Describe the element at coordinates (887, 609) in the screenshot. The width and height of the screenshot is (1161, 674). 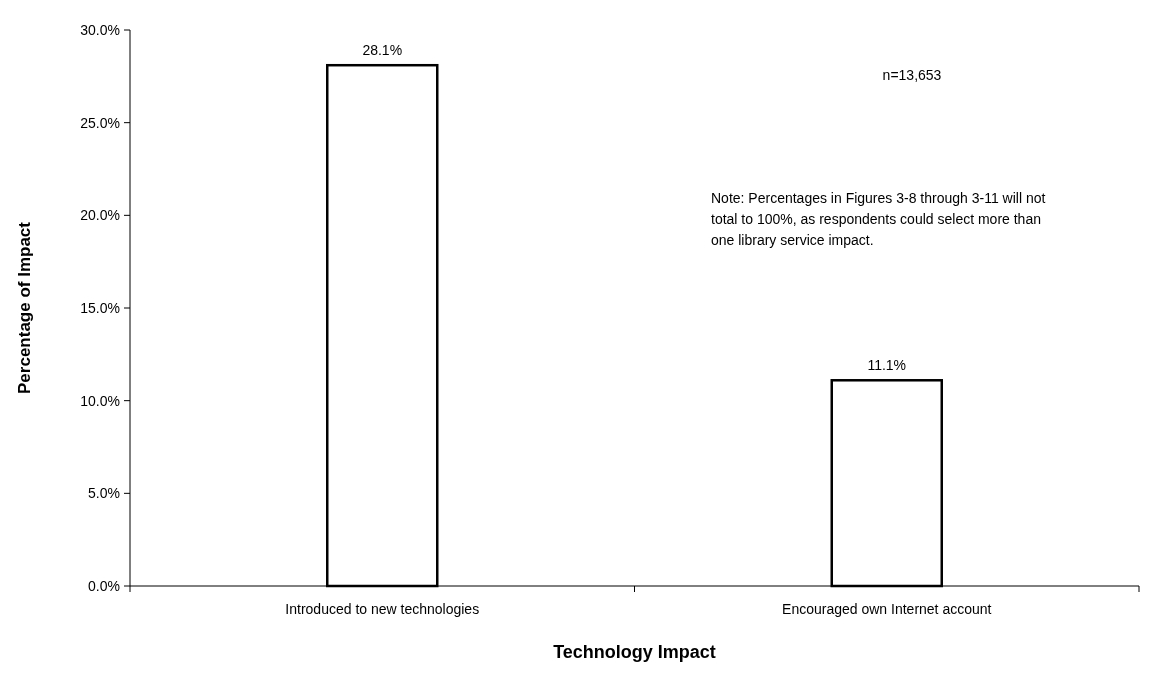
I see `x-tick-label: Encouraged own Internet account` at that location.